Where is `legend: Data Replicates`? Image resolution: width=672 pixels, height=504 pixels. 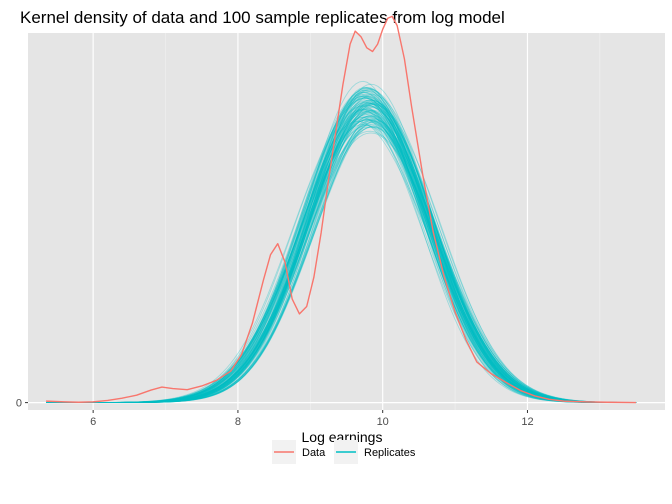 legend: Data Replicates is located at coordinates (344, 452).